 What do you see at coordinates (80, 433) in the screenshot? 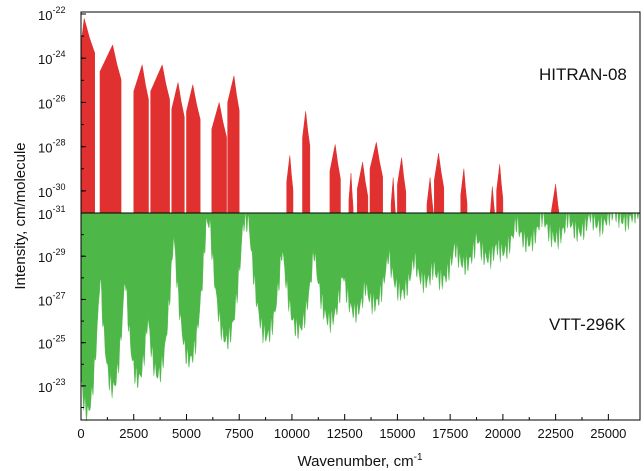
I see `x-tick-label-0: 0` at bounding box center [80, 433].